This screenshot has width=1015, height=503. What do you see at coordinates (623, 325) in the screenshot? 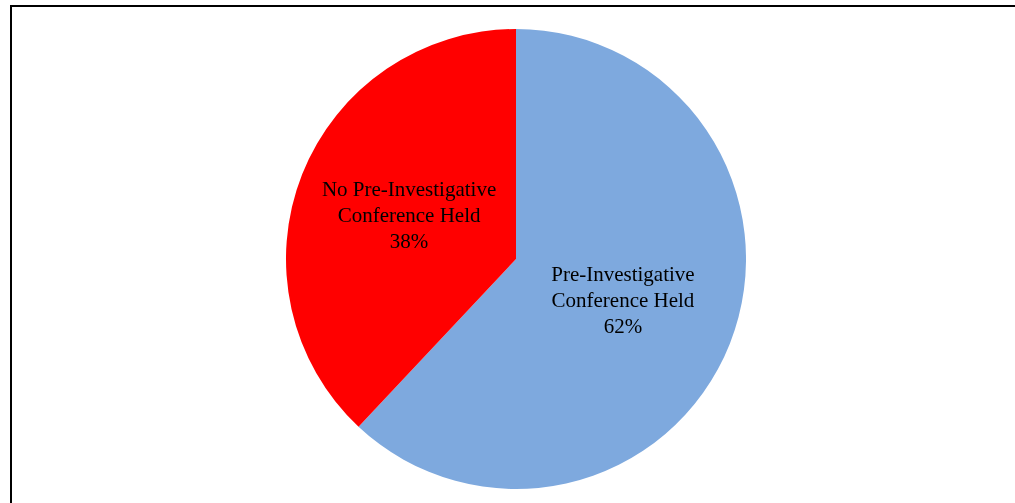
I see `data-label: 62%` at bounding box center [623, 325].